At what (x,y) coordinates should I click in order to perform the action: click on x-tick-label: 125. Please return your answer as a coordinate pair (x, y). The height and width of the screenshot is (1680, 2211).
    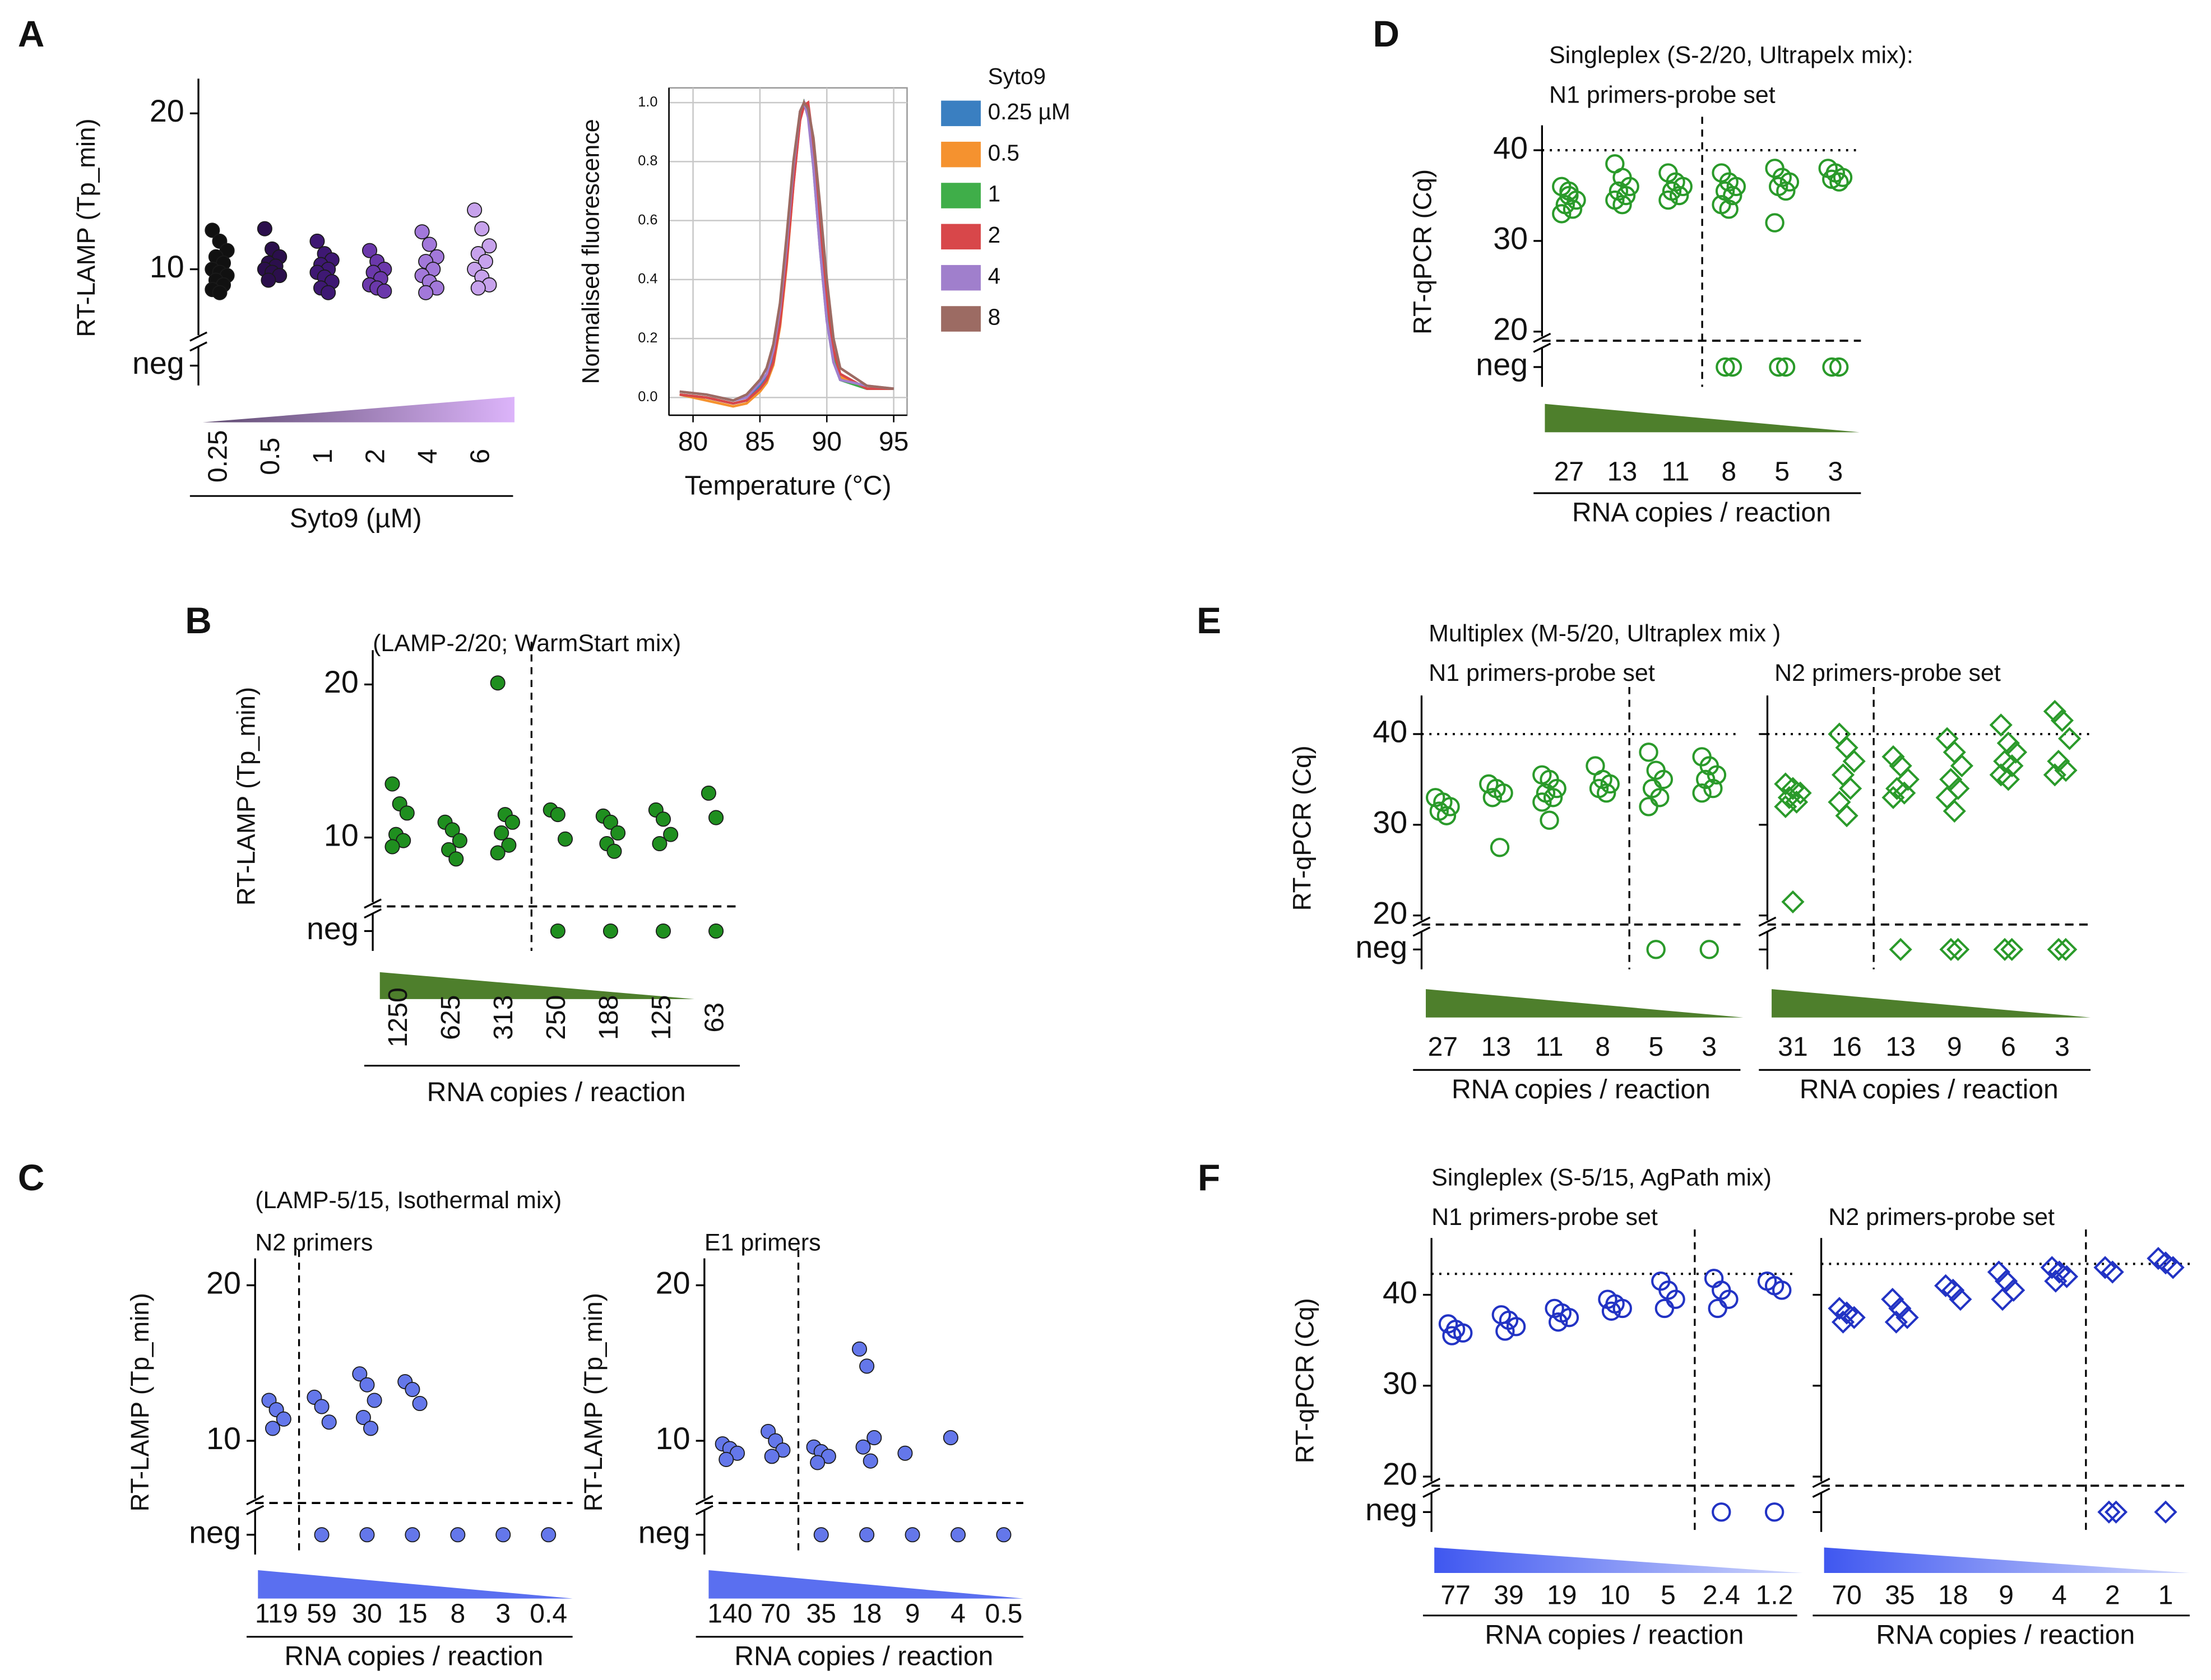
    Looking at the image, I should click on (661, 1018).